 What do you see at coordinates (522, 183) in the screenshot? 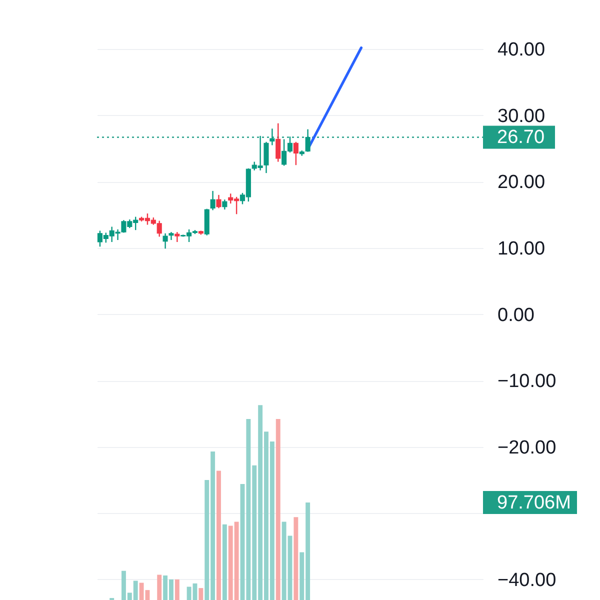
I see `y-tick-label: 20.00` at bounding box center [522, 183].